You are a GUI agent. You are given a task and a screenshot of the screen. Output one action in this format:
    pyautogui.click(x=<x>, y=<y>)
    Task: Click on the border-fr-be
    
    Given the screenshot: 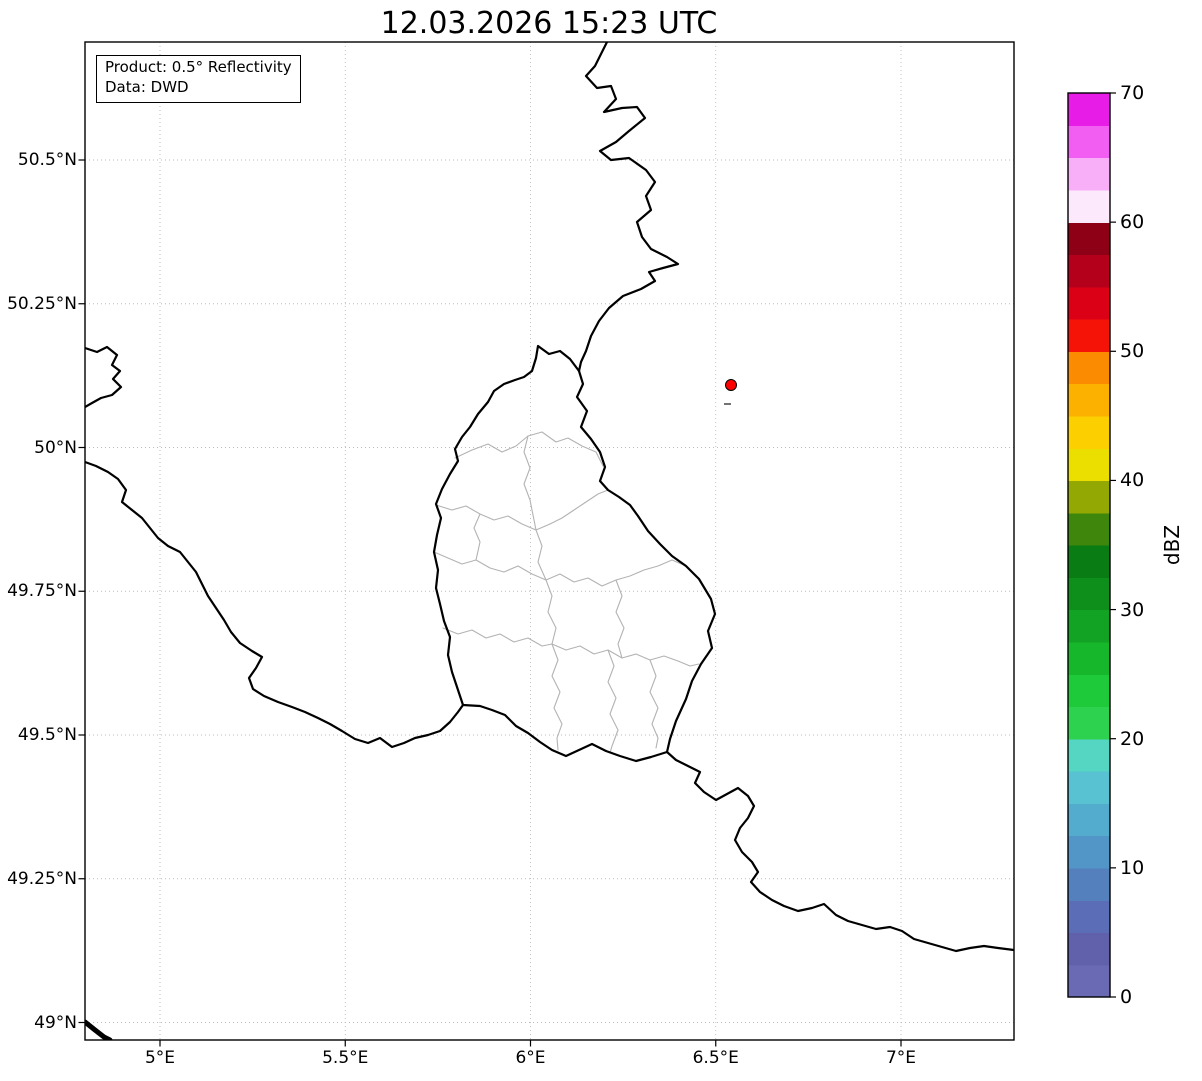 What is the action you would take?
    pyautogui.click(x=275, y=604)
    